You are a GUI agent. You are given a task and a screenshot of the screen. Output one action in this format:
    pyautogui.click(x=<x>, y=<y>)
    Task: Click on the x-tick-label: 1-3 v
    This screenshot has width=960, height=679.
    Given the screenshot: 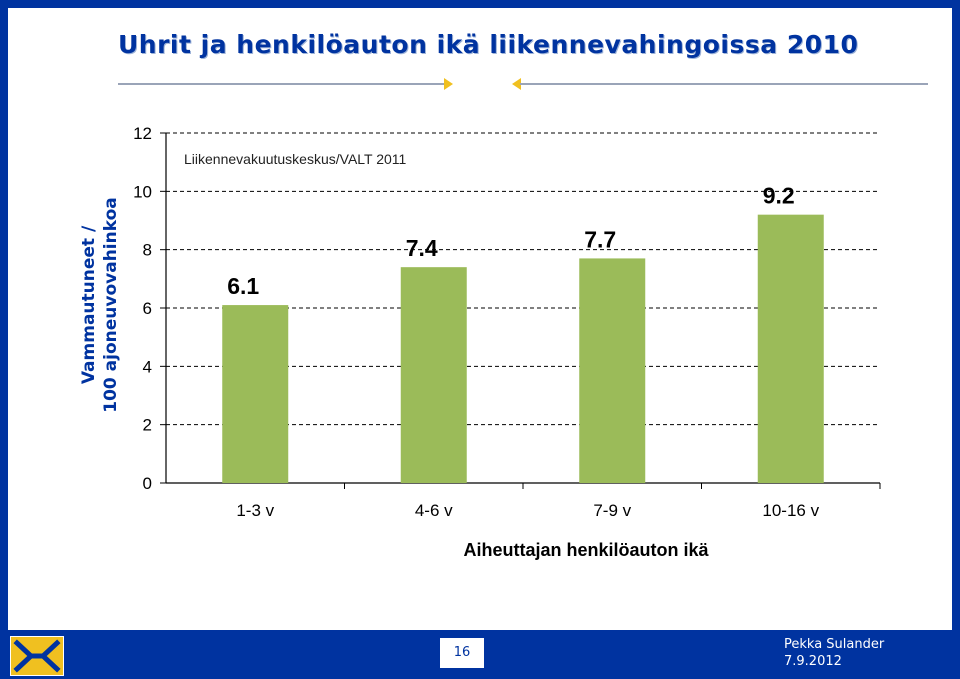 What is the action you would take?
    pyautogui.click(x=255, y=510)
    